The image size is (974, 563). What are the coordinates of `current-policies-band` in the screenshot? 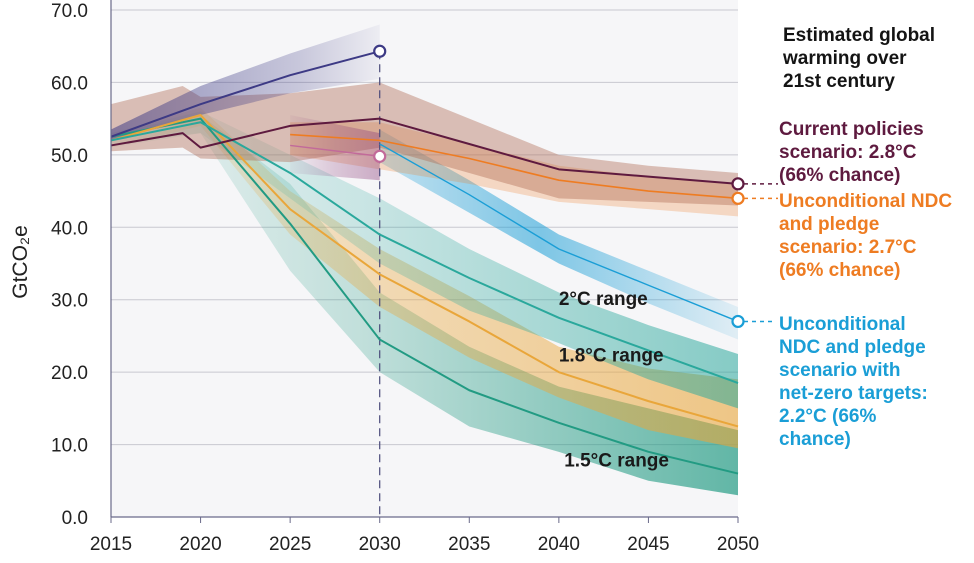 It's located at (424, 144).